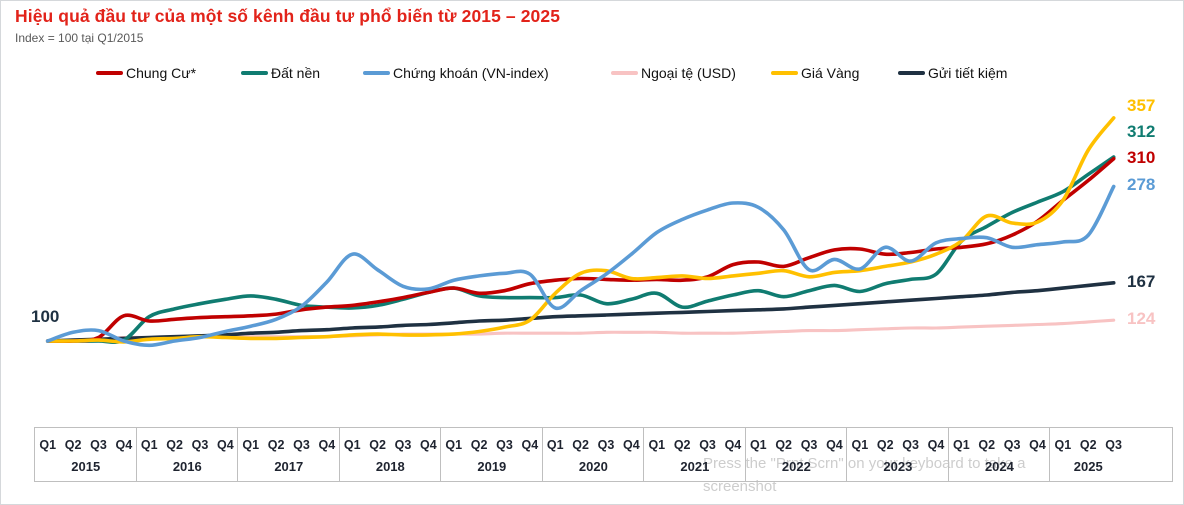  What do you see at coordinates (1141, 281) in the screenshot?
I see `end-value-label-167: 167` at bounding box center [1141, 281].